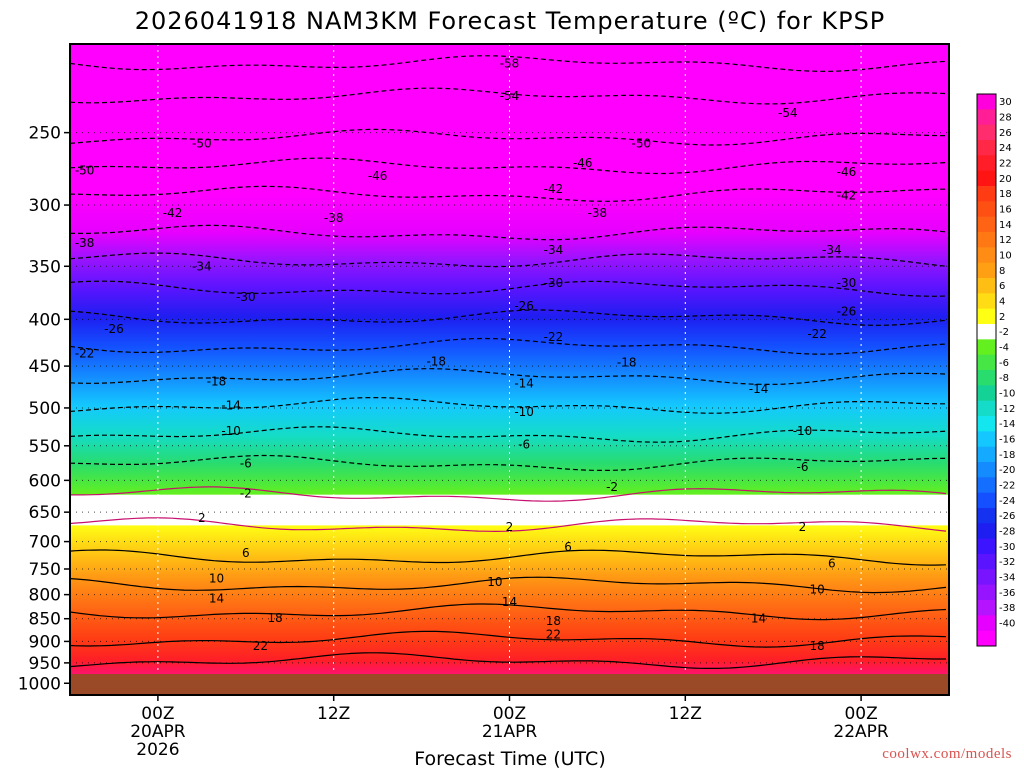 The height and width of the screenshot is (768, 1024). Describe the element at coordinates (1007, 470) in the screenshot. I see `colorbar-label: -20` at that location.